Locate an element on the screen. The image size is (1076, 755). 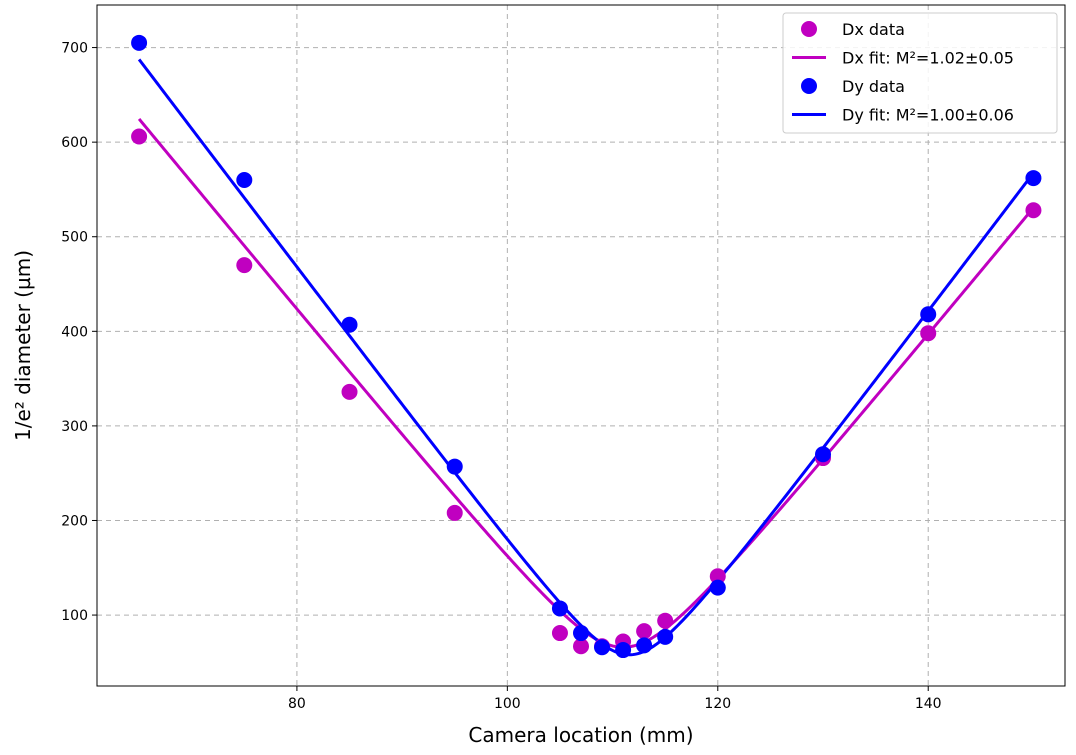
x-tick-label: 80 is located at coordinates (297, 704).